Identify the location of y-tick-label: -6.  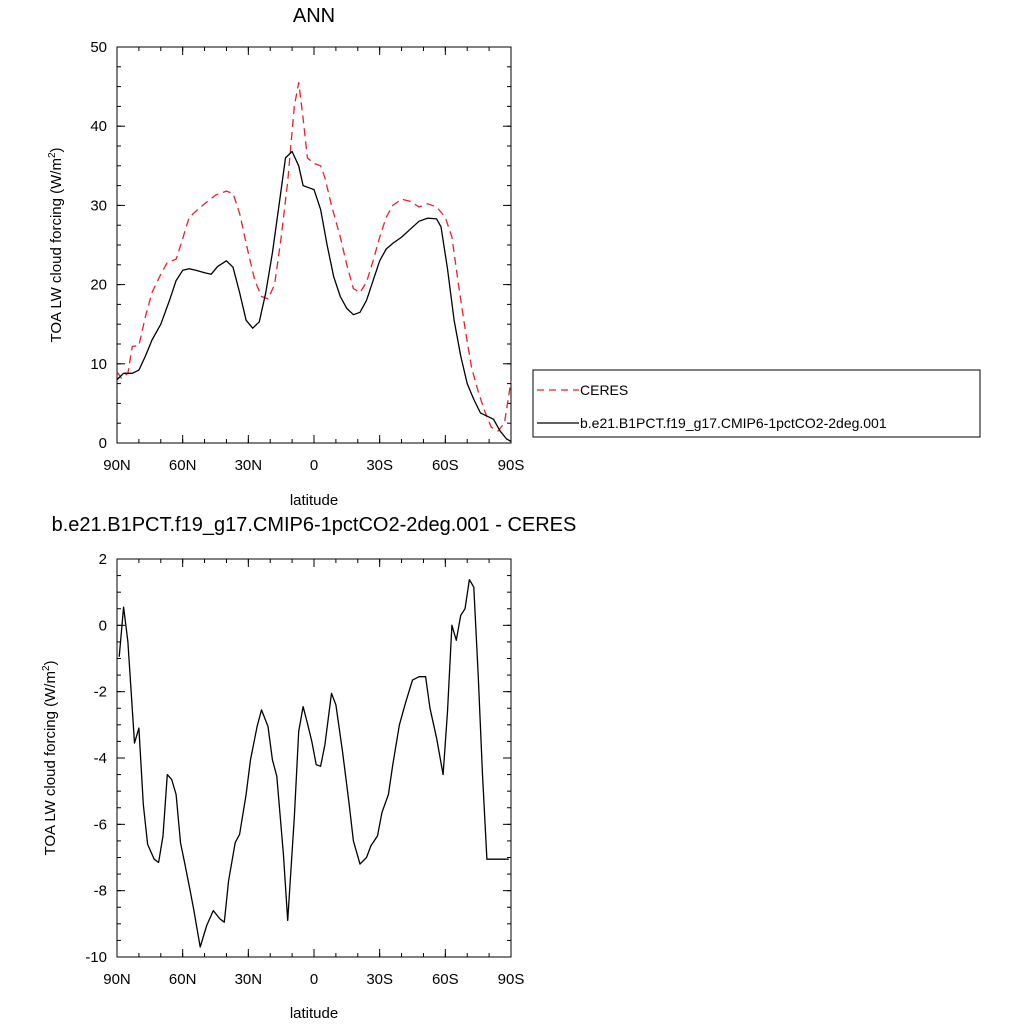
(100, 824).